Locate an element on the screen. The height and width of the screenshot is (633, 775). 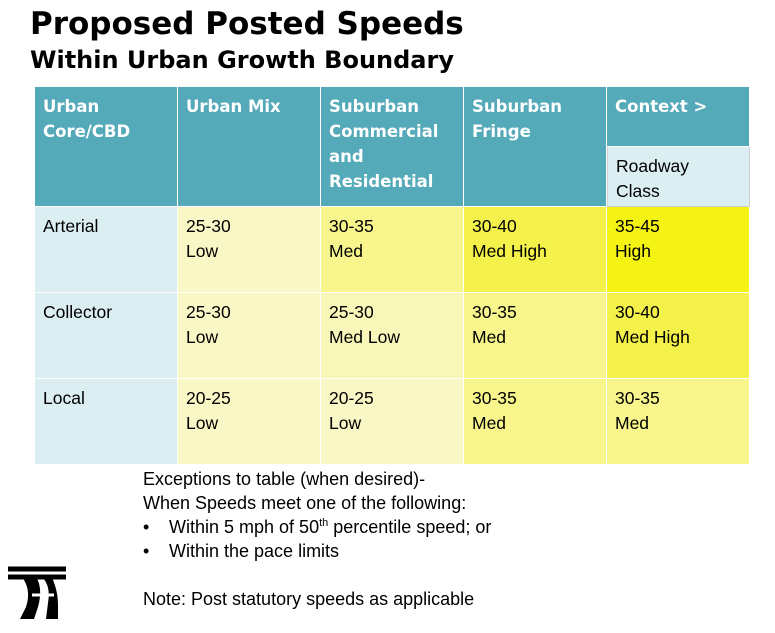
row-label-local: Local is located at coordinates (106, 422).